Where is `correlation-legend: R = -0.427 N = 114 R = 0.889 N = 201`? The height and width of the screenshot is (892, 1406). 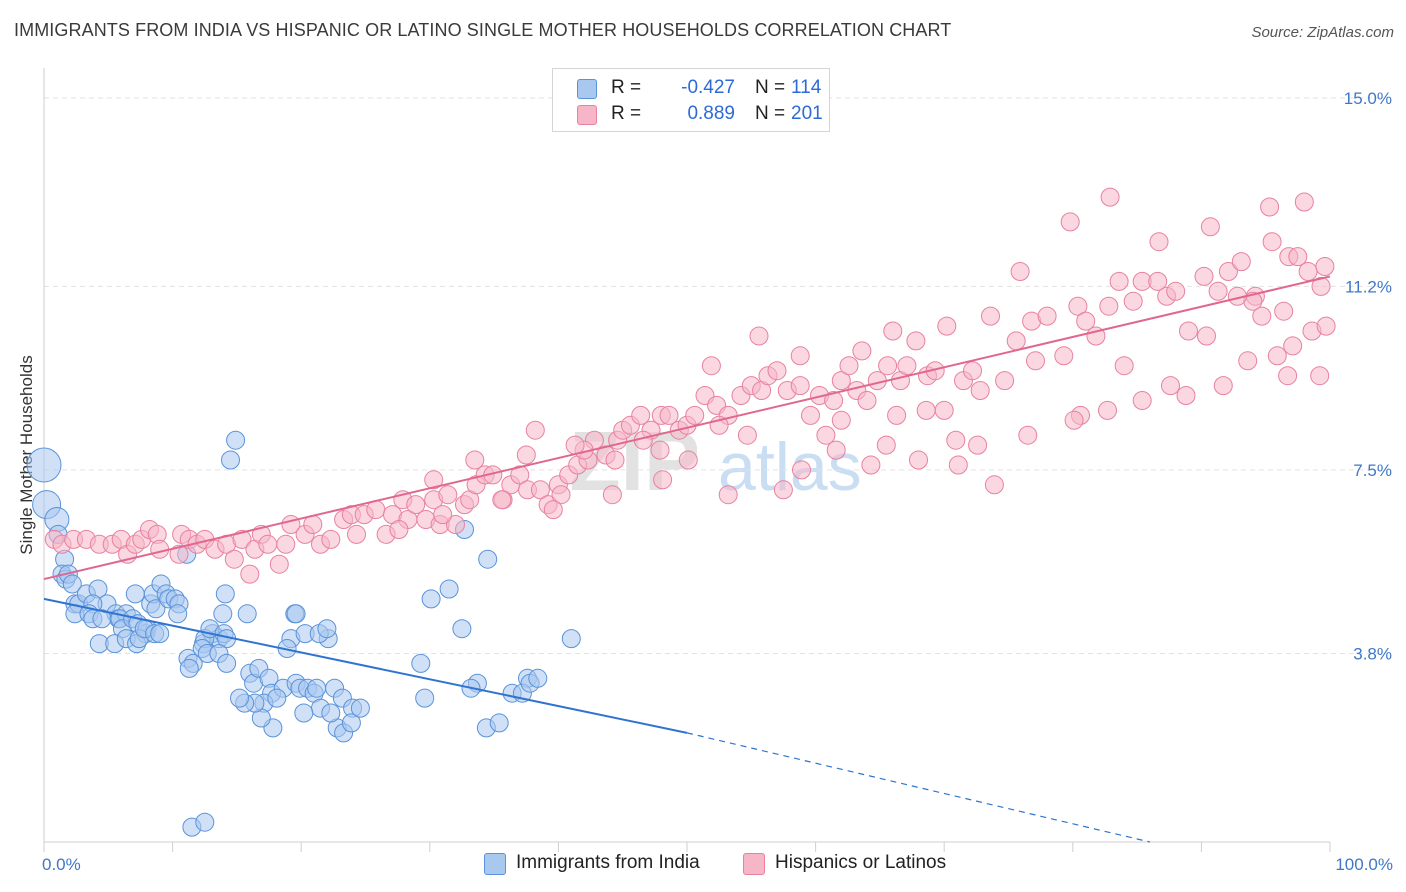 correlation-legend: R = -0.427 N = 114 R = 0.889 N = 201 is located at coordinates (691, 100).